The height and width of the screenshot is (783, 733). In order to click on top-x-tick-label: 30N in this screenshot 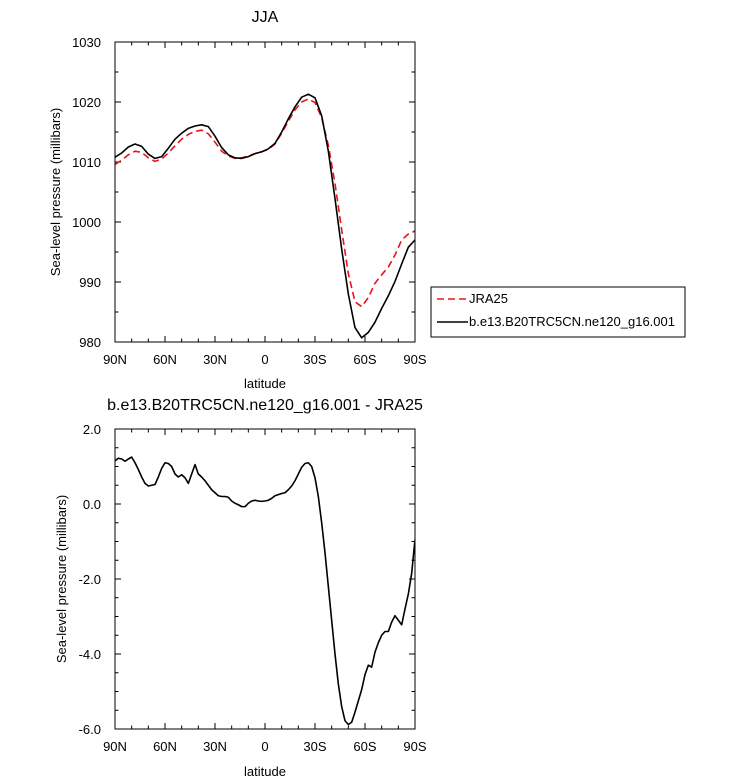, I will do `click(215, 359)`.